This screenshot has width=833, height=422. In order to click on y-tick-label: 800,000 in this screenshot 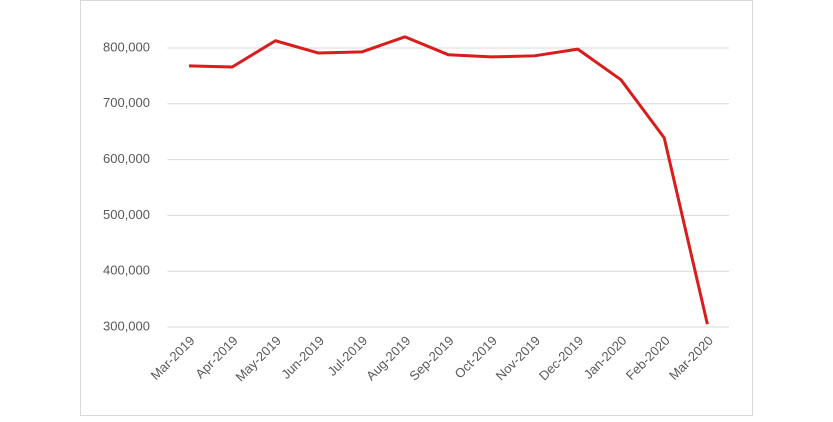, I will do `click(126, 46)`.